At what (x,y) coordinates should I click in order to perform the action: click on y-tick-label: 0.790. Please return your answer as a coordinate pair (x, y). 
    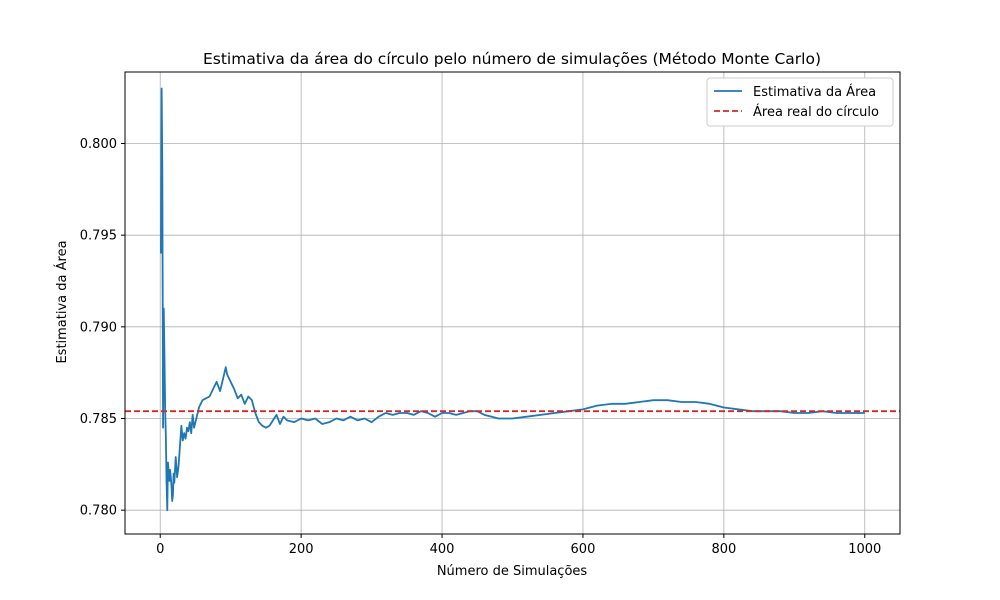
    Looking at the image, I should click on (98, 327).